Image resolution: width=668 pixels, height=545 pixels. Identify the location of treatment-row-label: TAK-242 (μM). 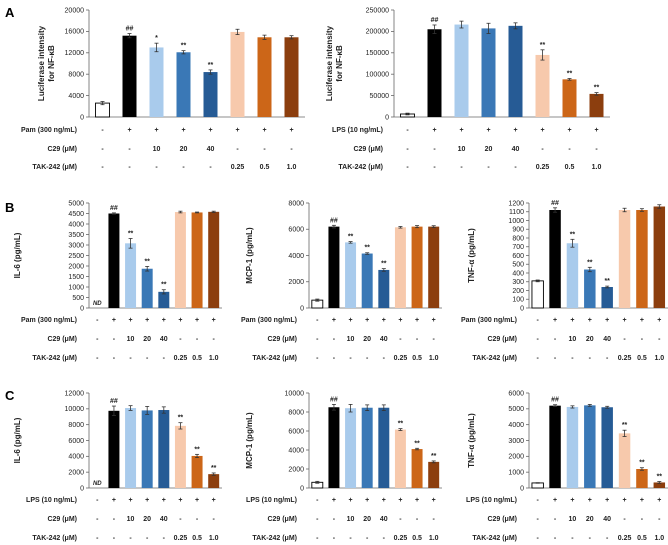
(360, 167).